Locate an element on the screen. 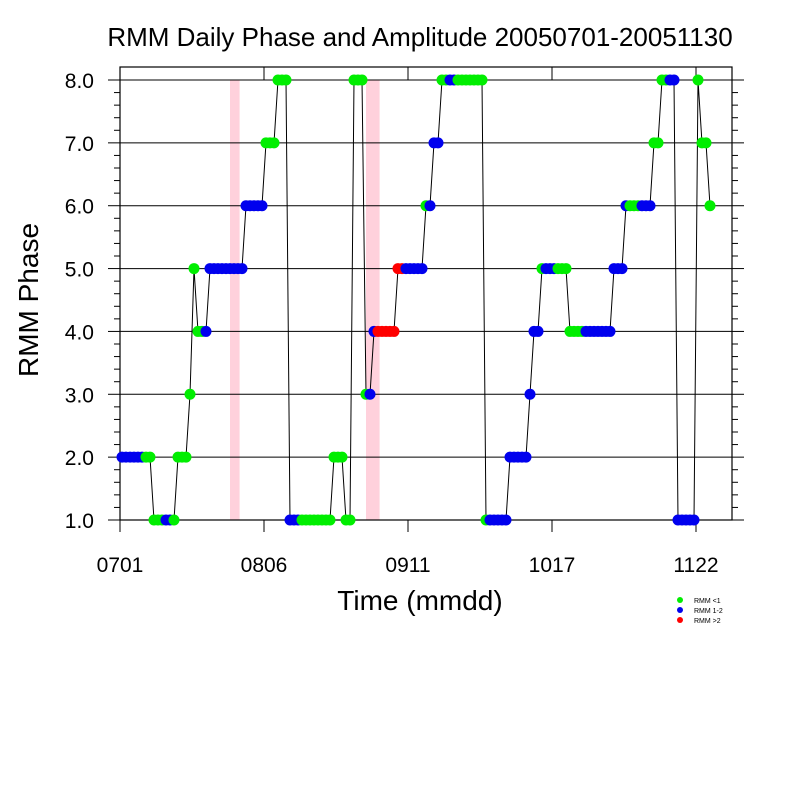  x-tick-labels: 0701 0806 0911 1017 1122 is located at coordinates (408, 565).